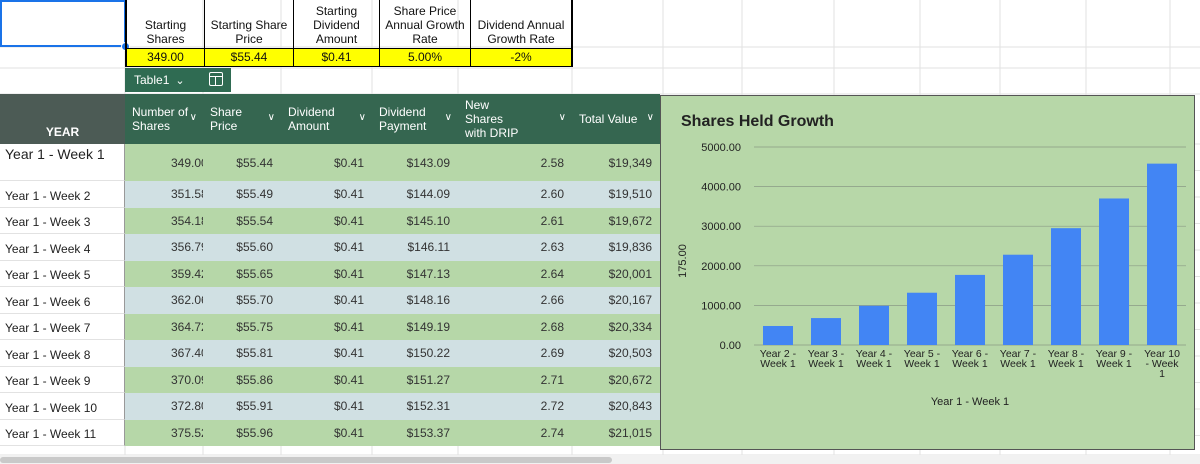 This screenshot has width=1200, height=464. Describe the element at coordinates (166, 220) in the screenshot. I see `data-cell: 354.18` at that location.